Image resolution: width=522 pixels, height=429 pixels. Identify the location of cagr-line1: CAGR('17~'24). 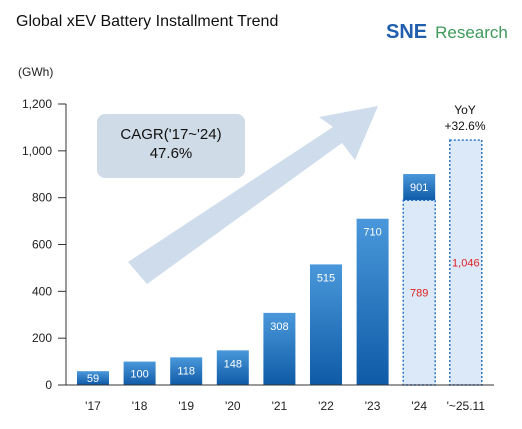
(170, 134).